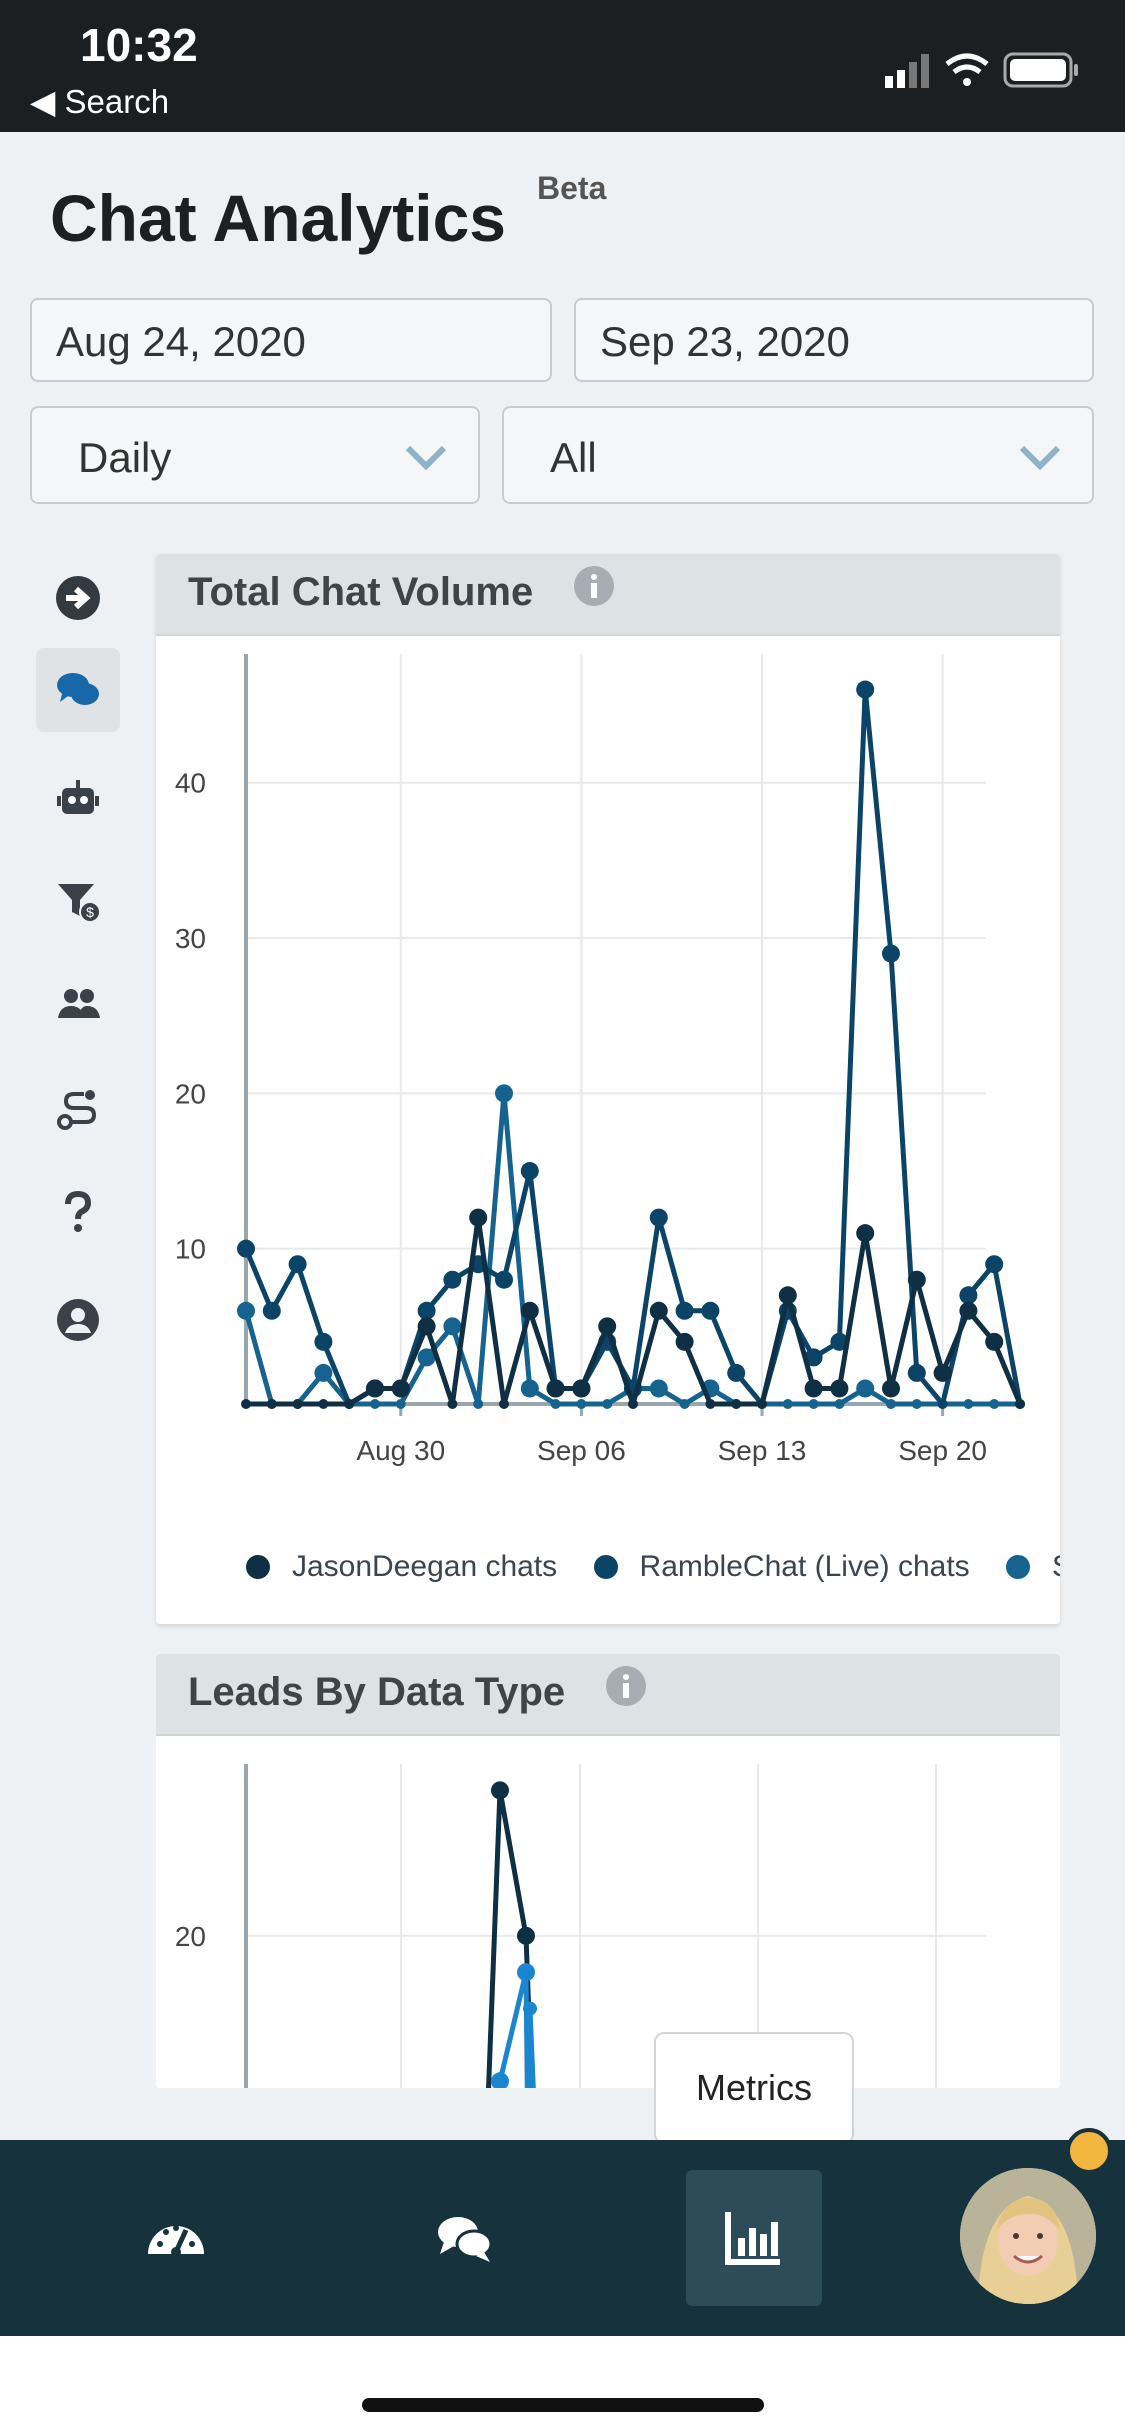  What do you see at coordinates (100, 101) in the screenshot?
I see `back-to-search-link: ◀ Search` at bounding box center [100, 101].